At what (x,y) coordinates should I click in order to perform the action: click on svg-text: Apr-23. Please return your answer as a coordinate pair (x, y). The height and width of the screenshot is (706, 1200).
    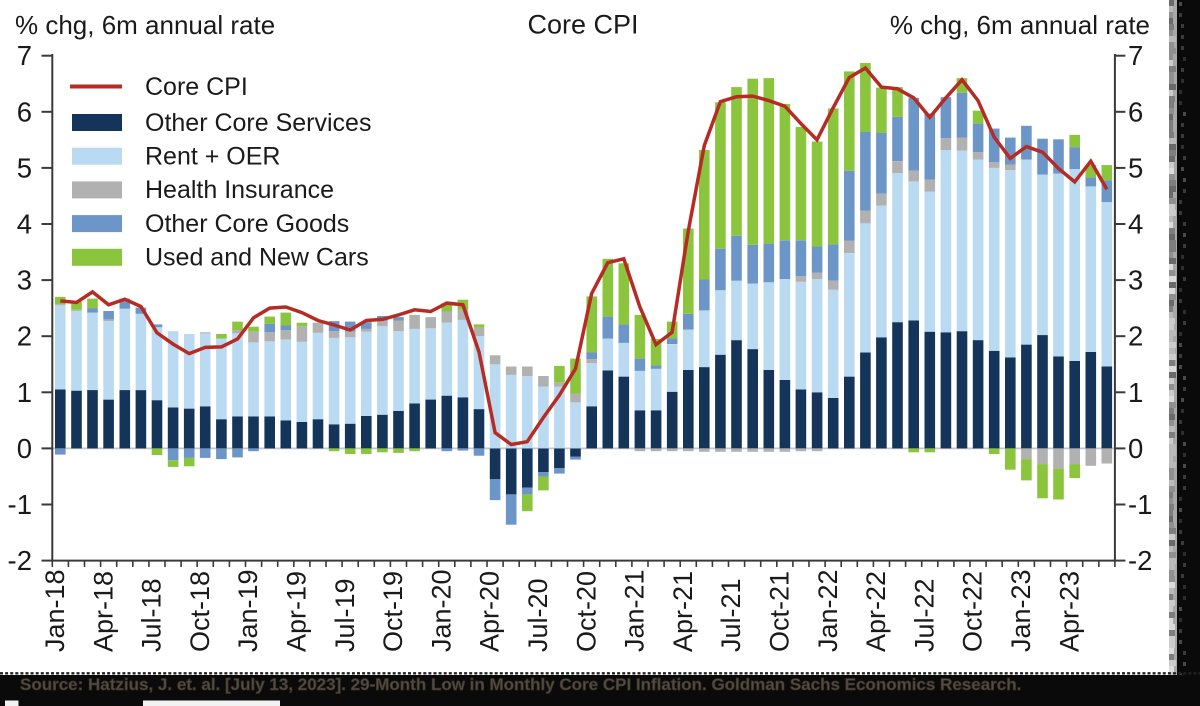
    Looking at the image, I should click on (1069, 611).